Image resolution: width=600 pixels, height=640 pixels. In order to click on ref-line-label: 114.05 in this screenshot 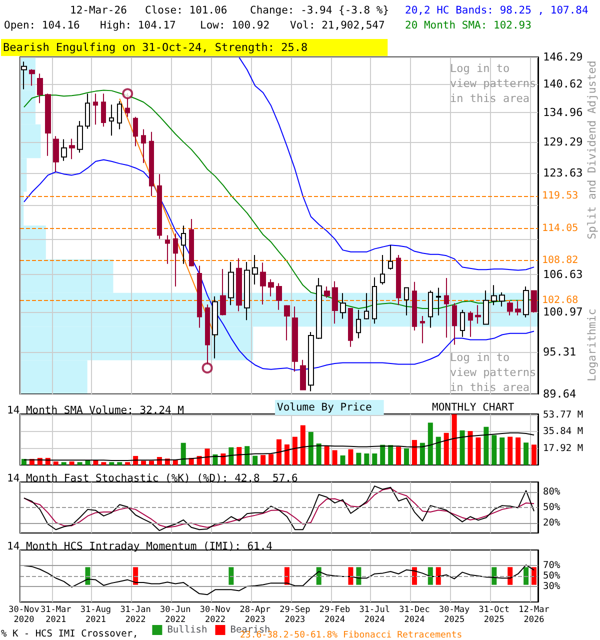, I will do `click(560, 228)`.